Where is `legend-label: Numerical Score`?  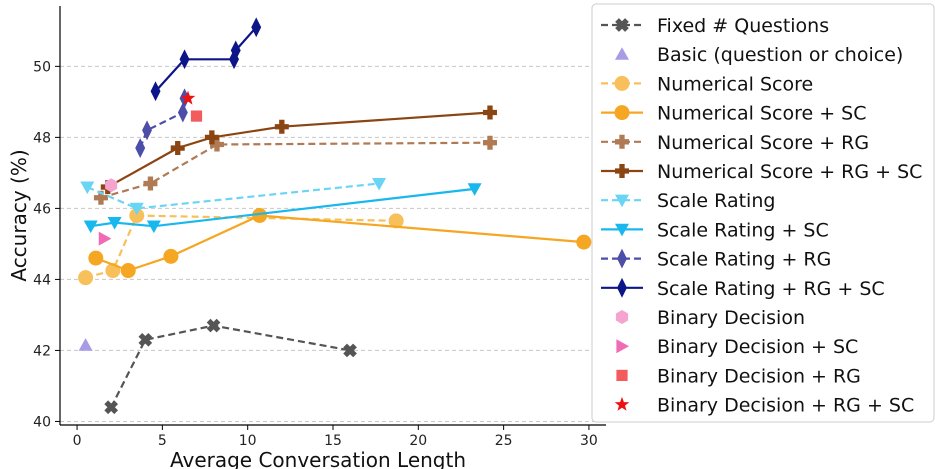
legend-label: Numerical Score is located at coordinates (735, 84).